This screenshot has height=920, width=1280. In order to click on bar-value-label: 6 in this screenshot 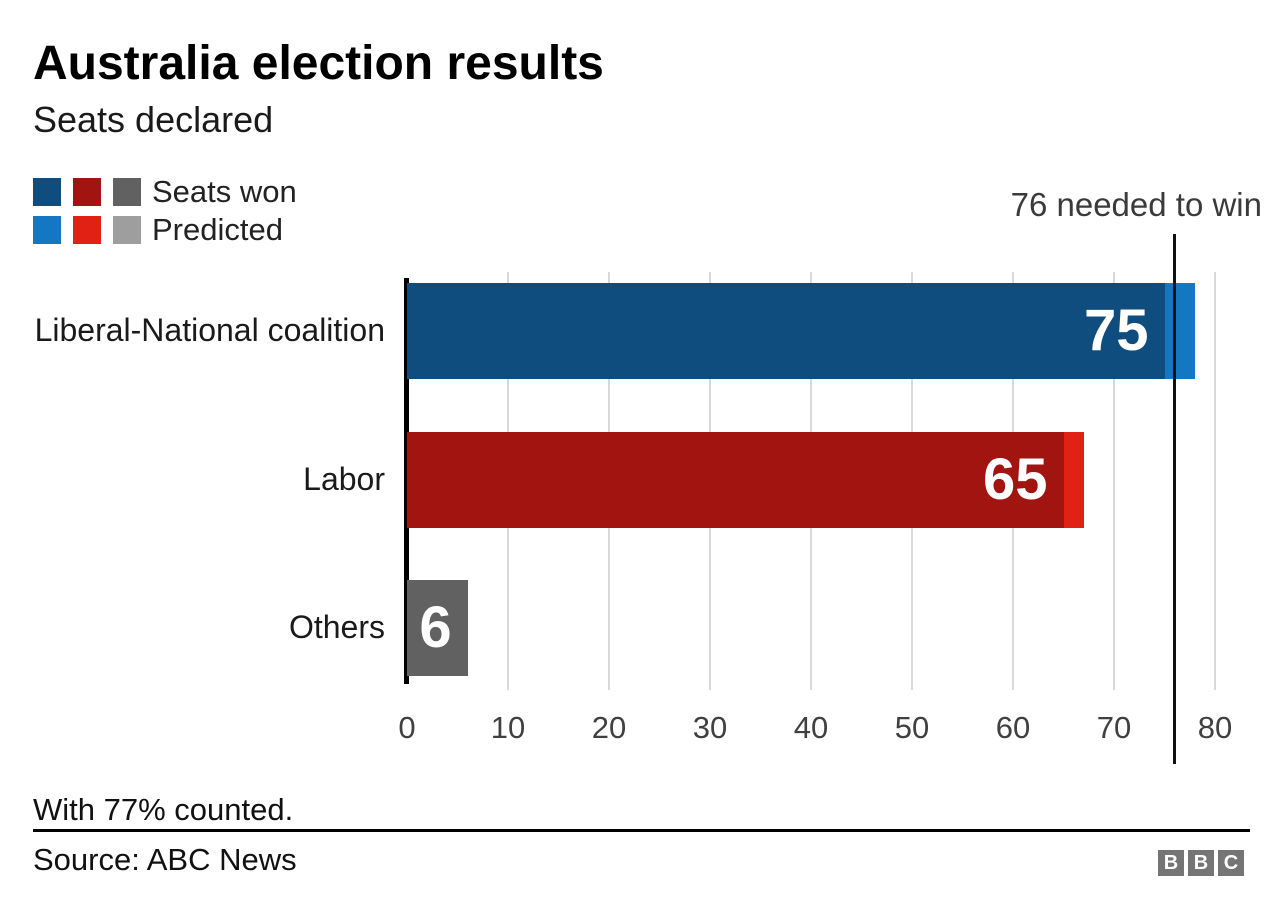, I will do `click(435, 627)`.